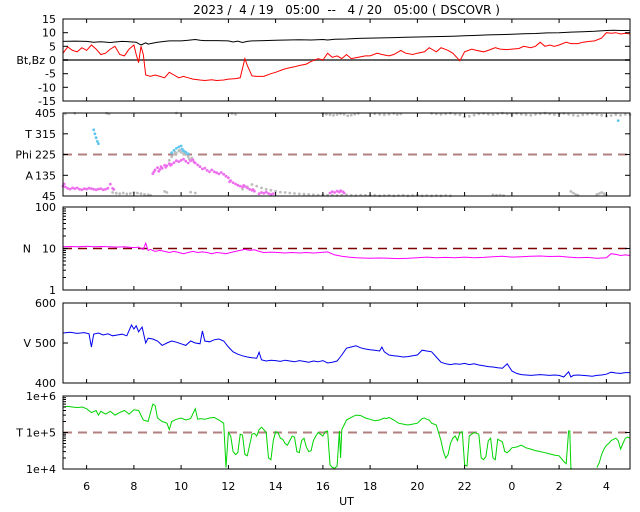 Image resolution: width=640 pixels, height=512 pixels. Describe the element at coordinates (370, 486) in the screenshot. I see `x-tick-label: 18` at that location.